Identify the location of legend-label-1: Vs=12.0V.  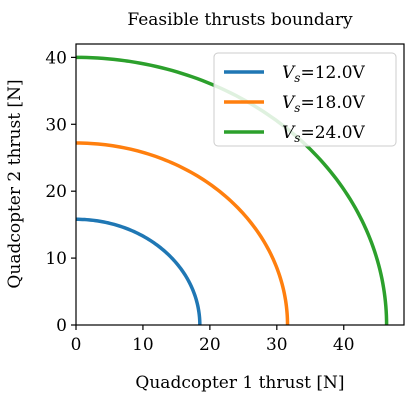
(324, 74).